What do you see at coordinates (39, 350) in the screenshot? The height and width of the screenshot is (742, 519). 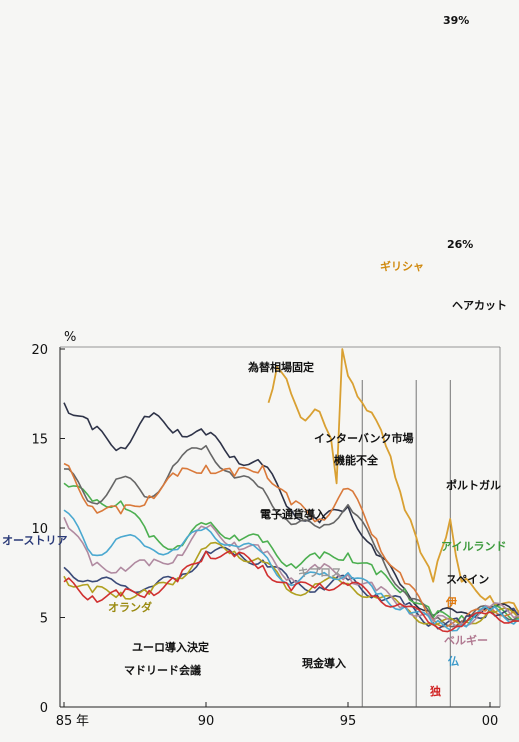 I see `y-tick-label: 20` at bounding box center [39, 350].